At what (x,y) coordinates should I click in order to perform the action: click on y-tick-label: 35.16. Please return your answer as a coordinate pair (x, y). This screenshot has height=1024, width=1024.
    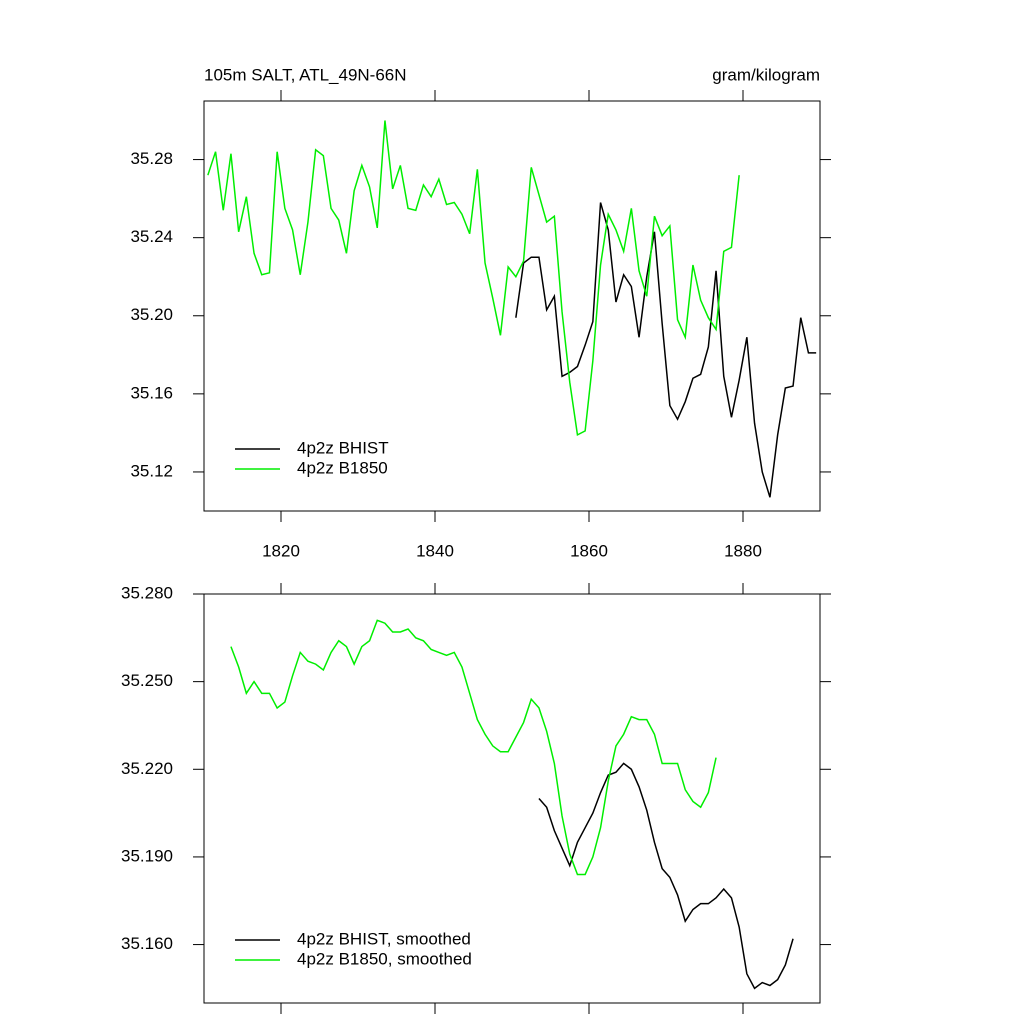
    Looking at the image, I should click on (151, 392).